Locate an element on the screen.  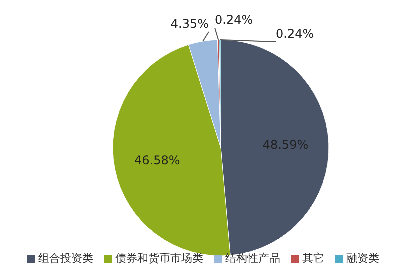
legend-label: 组合投资类 is located at coordinates (66, 258).